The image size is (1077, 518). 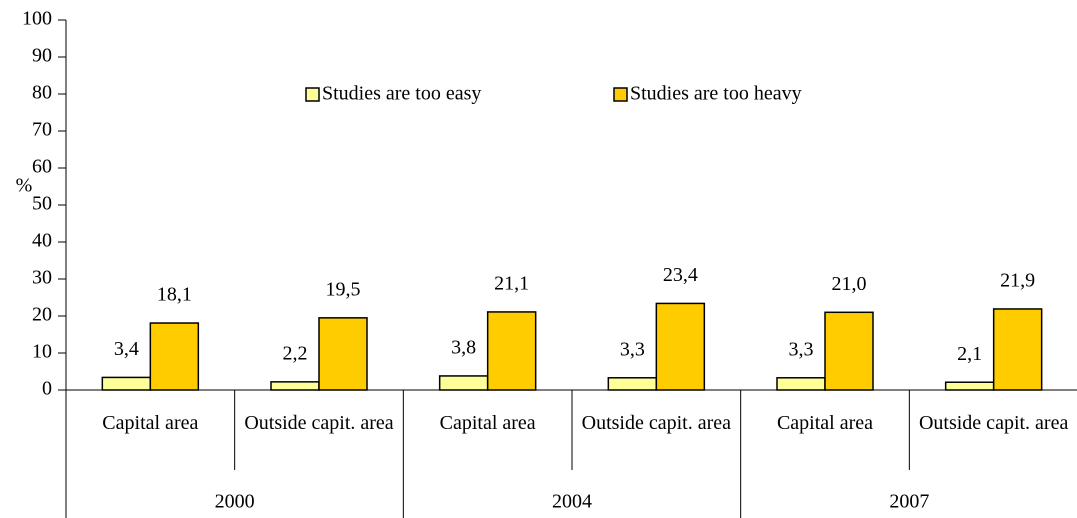 What do you see at coordinates (24, 186) in the screenshot?
I see `y-axis-label: %` at bounding box center [24, 186].